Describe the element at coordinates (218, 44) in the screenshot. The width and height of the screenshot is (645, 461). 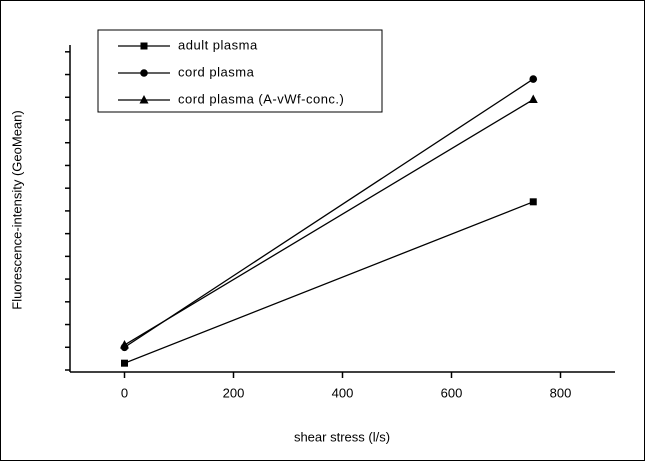
I see `legend-label: adult plasma` at that location.